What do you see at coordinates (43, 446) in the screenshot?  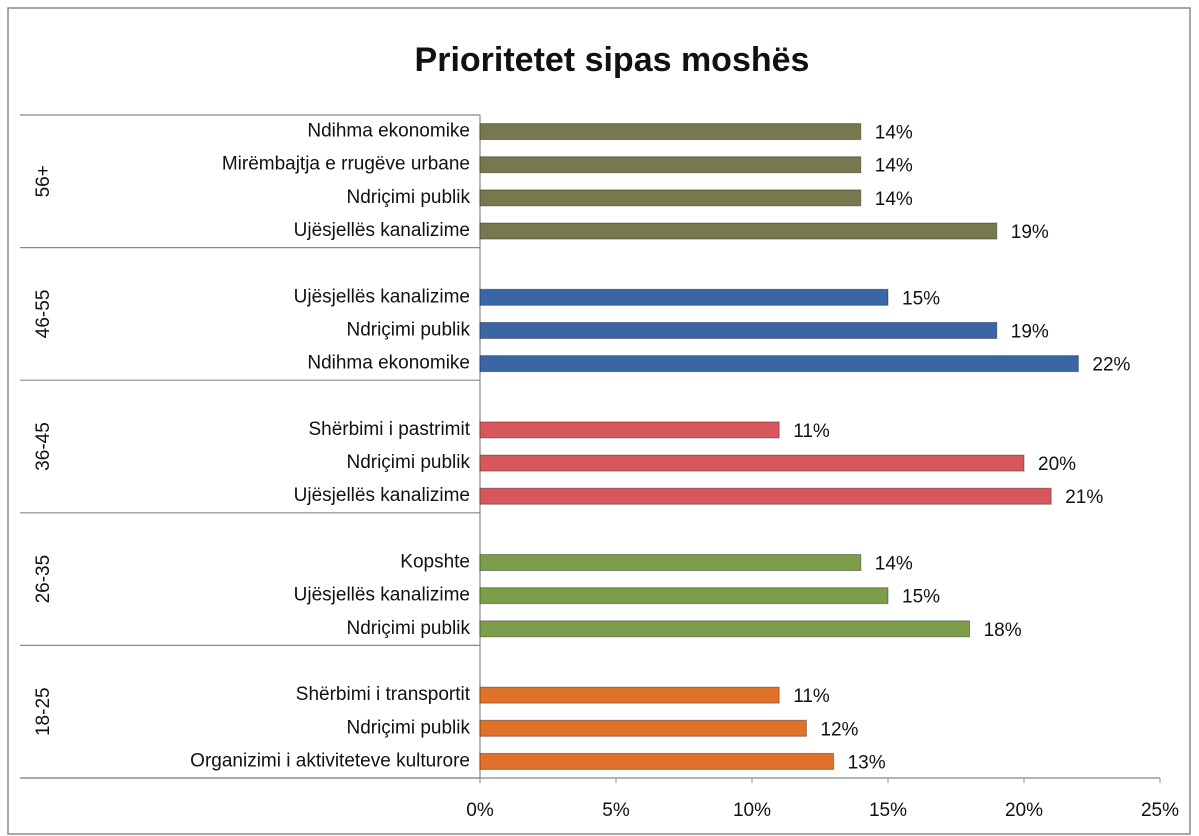 I see `group-label: 36-45` at bounding box center [43, 446].